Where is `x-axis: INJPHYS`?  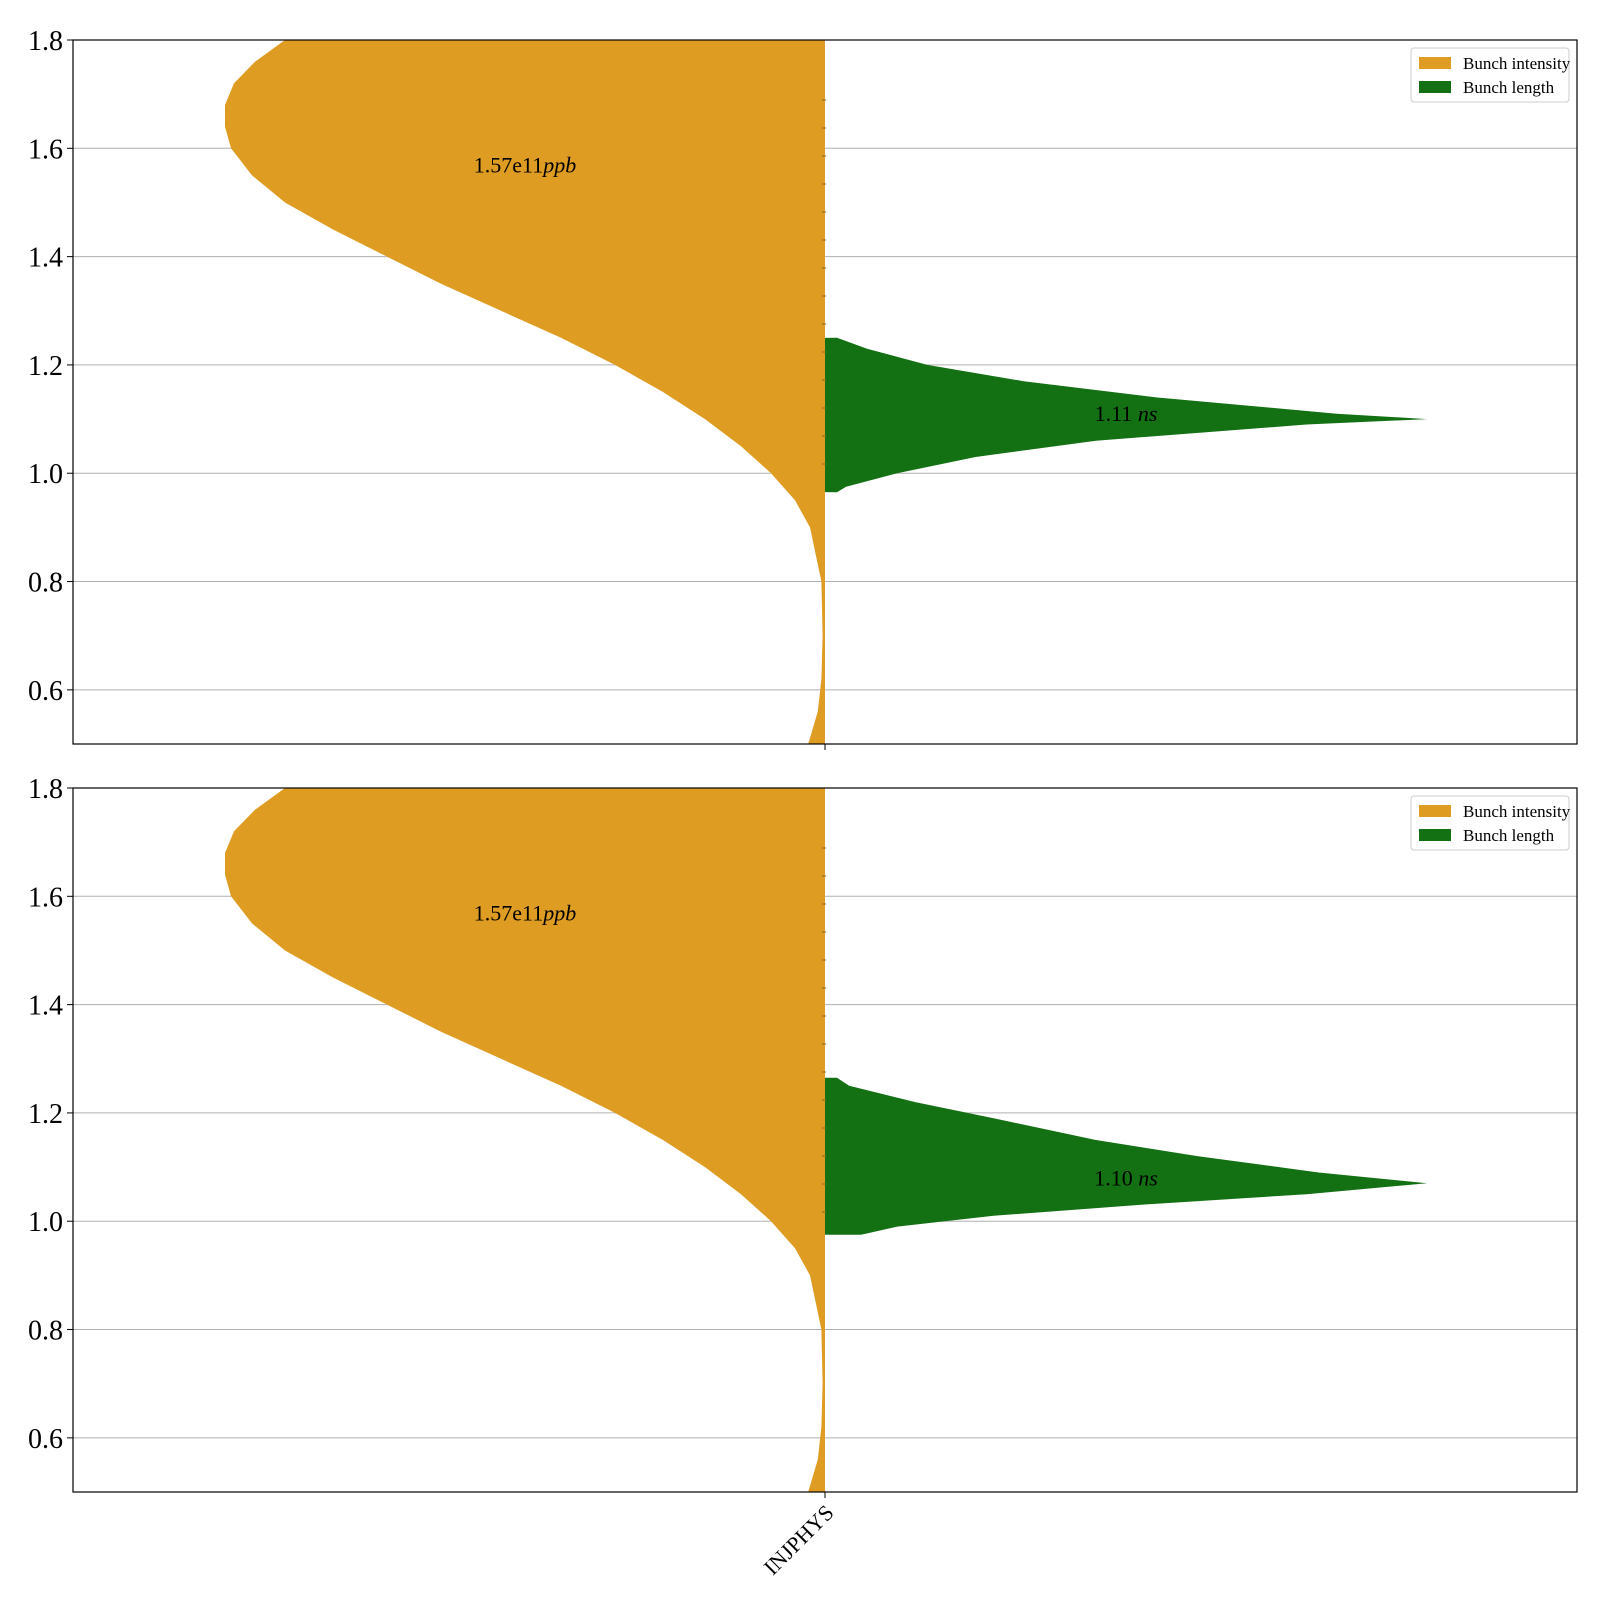 x-axis: INJPHYS is located at coordinates (799, 1540).